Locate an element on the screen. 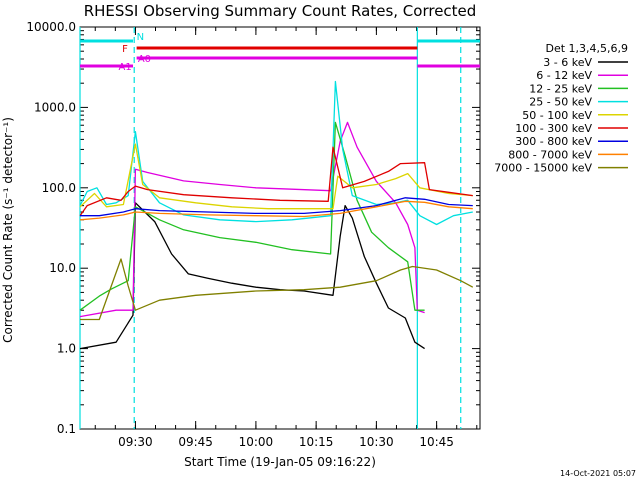 The height and width of the screenshot is (480, 640). status-bar-label: A0 is located at coordinates (144, 59).